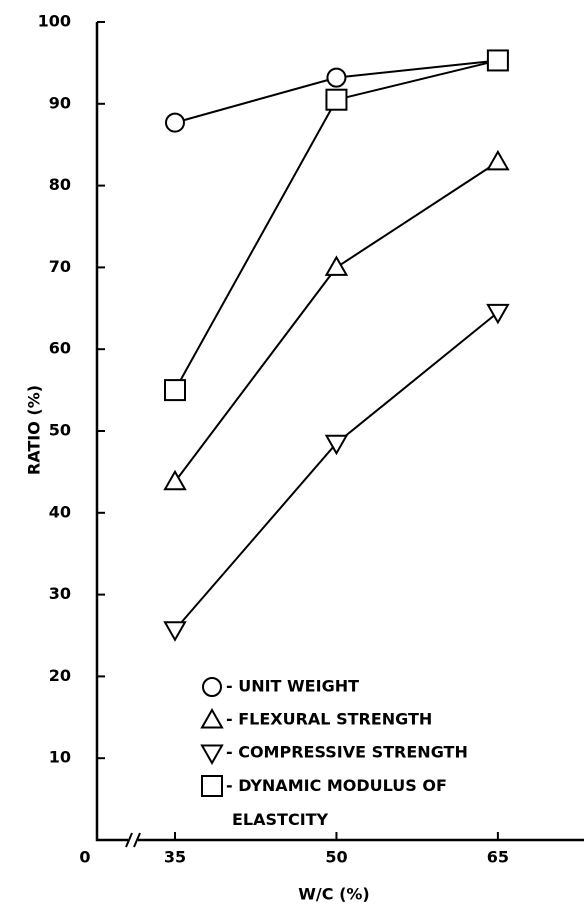 The width and height of the screenshot is (584, 910). What do you see at coordinates (84, 857) in the screenshot?
I see `x-tick-label: 0` at bounding box center [84, 857].